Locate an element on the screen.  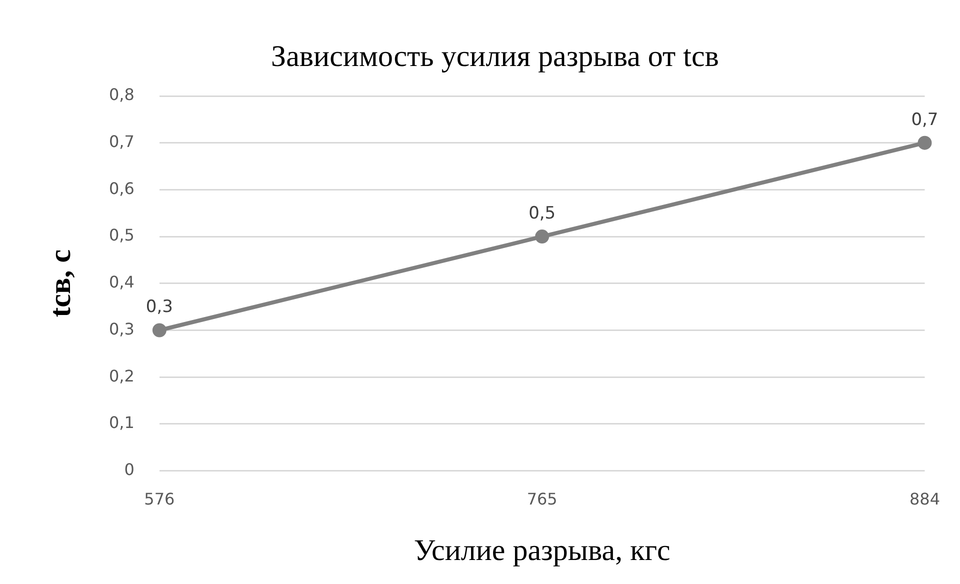
y-tick-label: 0,6 is located at coordinates (121, 188).